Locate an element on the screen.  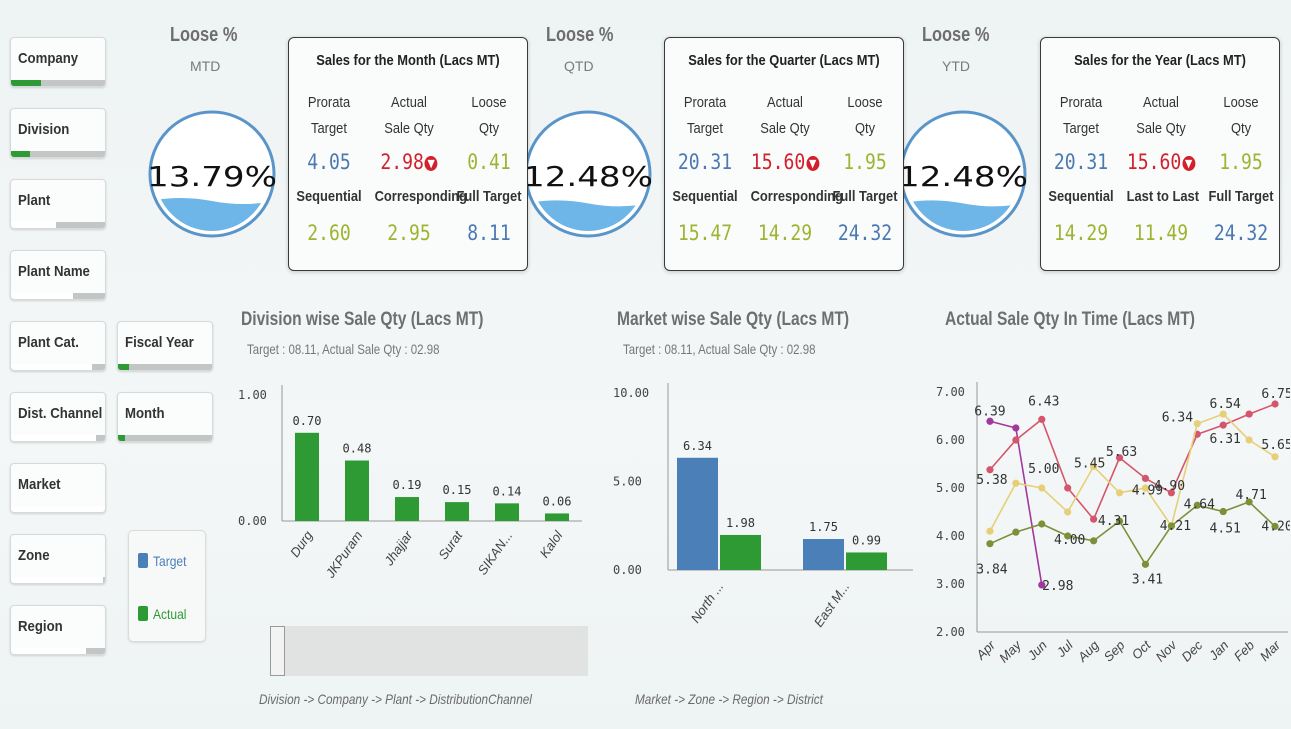
gauge-qtd-title: Loose % is located at coordinates (580, 35).